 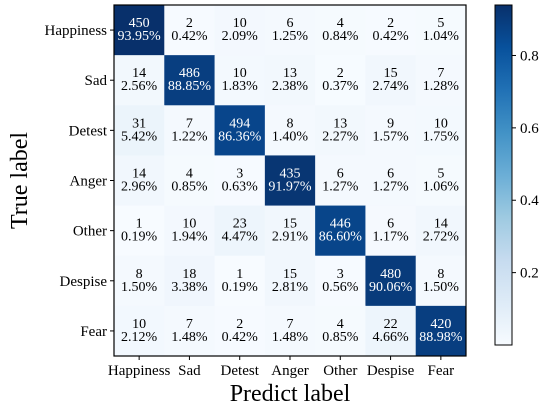 I want to click on cell-count: 22, so click(x=391, y=324).